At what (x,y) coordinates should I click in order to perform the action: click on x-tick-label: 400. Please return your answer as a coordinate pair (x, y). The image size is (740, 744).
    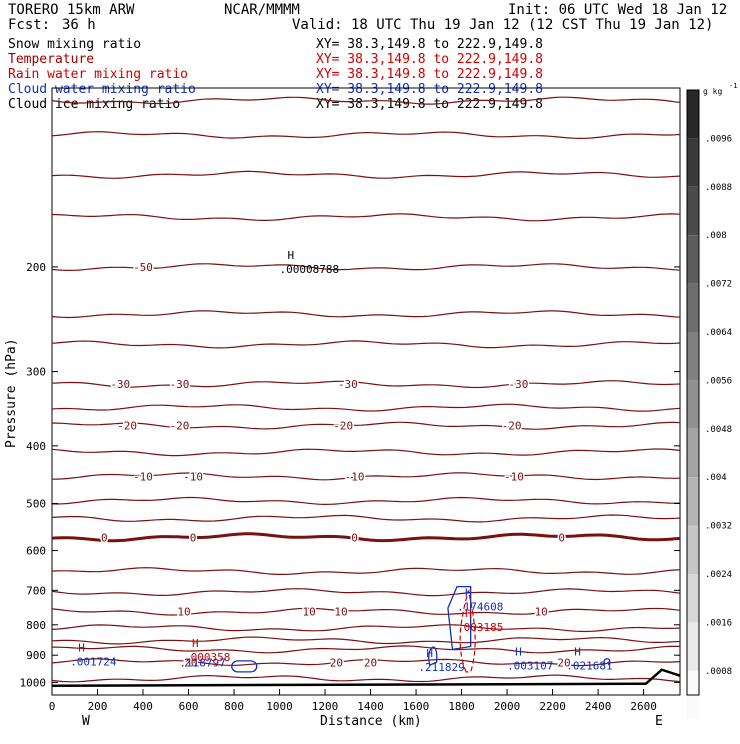
    Looking at the image, I should click on (143, 706).